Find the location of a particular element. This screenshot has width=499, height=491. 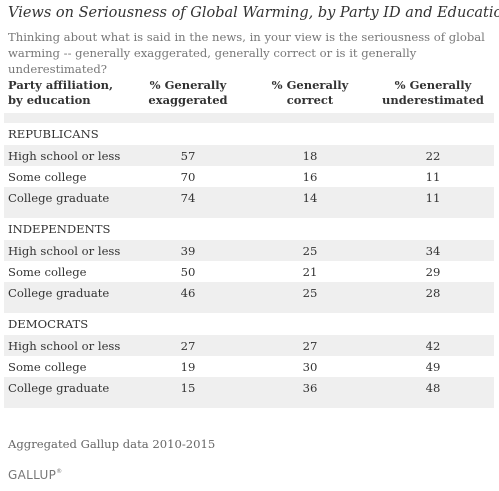

column-header-line: underestimated is located at coordinates (433, 100).